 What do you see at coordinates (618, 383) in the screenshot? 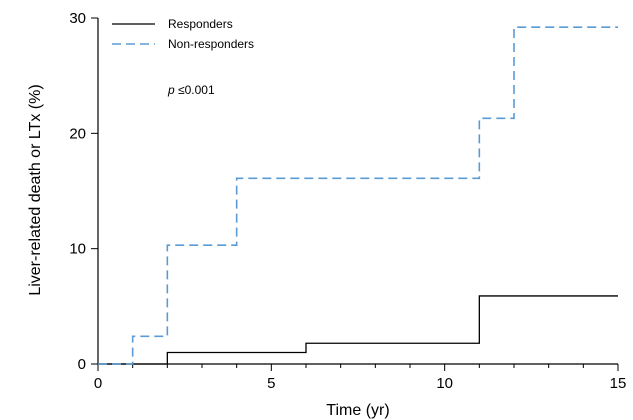
I see `x-tick-label: 15` at bounding box center [618, 383].